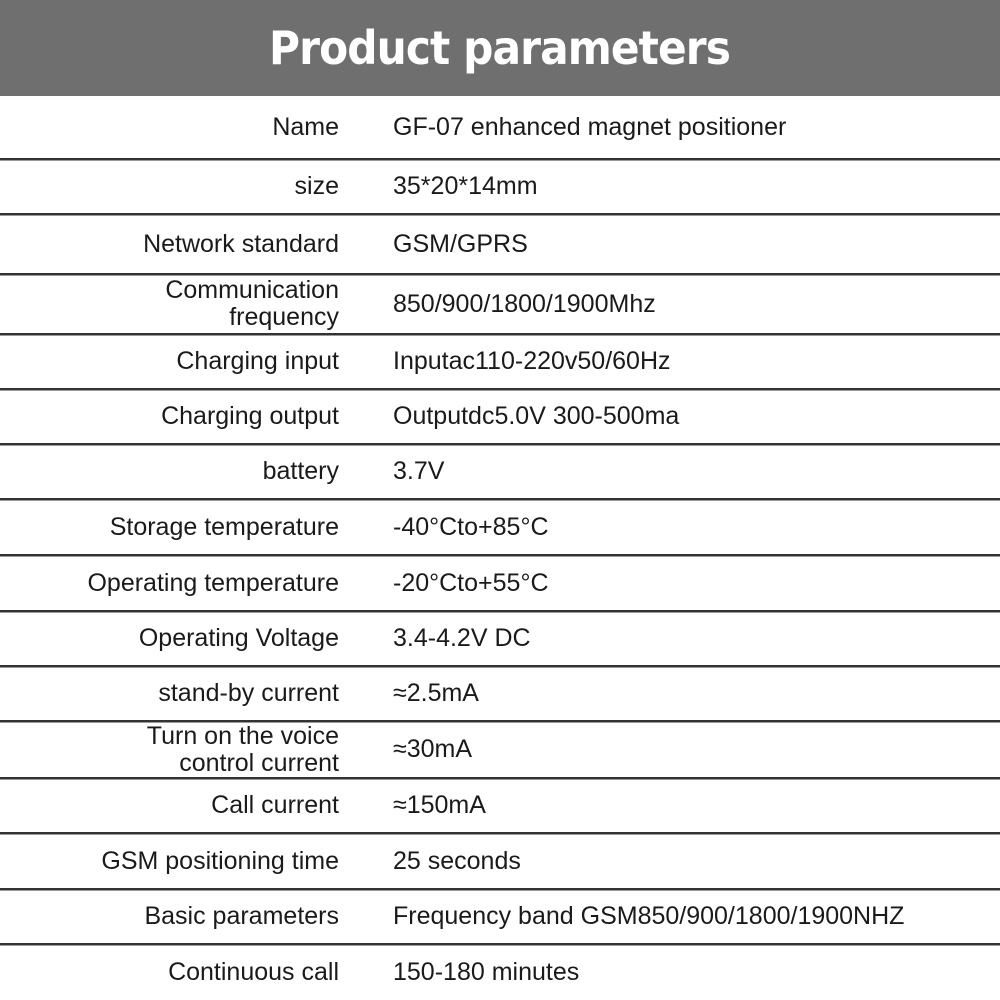  What do you see at coordinates (500, 472) in the screenshot?
I see `table-row: battery 3.7V` at bounding box center [500, 472].